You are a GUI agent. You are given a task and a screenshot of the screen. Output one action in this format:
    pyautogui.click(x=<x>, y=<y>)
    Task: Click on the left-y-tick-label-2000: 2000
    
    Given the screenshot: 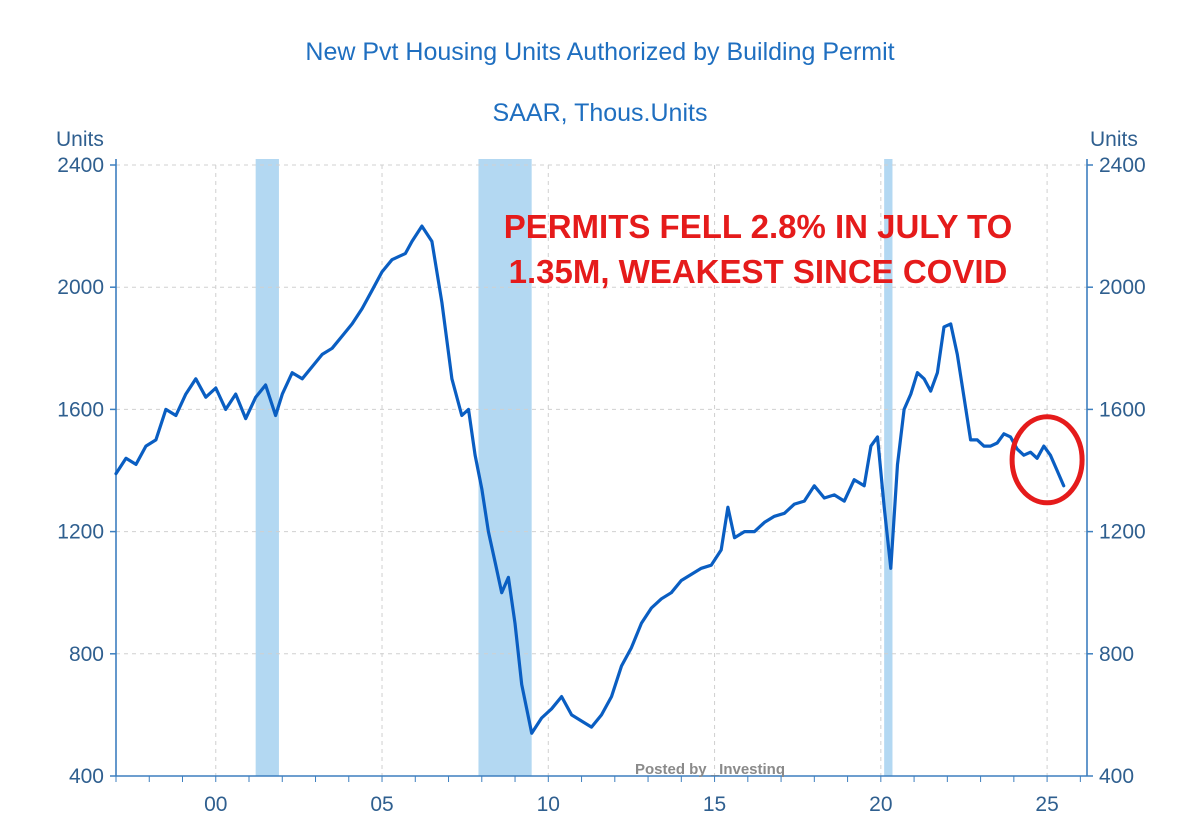 What is the action you would take?
    pyautogui.click(x=80, y=287)
    